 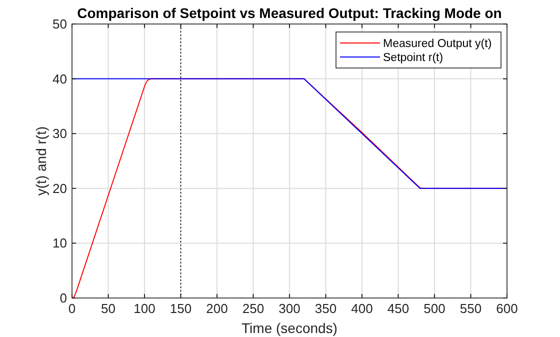 I want to click on x-tick-label: 300, so click(x=289, y=308).